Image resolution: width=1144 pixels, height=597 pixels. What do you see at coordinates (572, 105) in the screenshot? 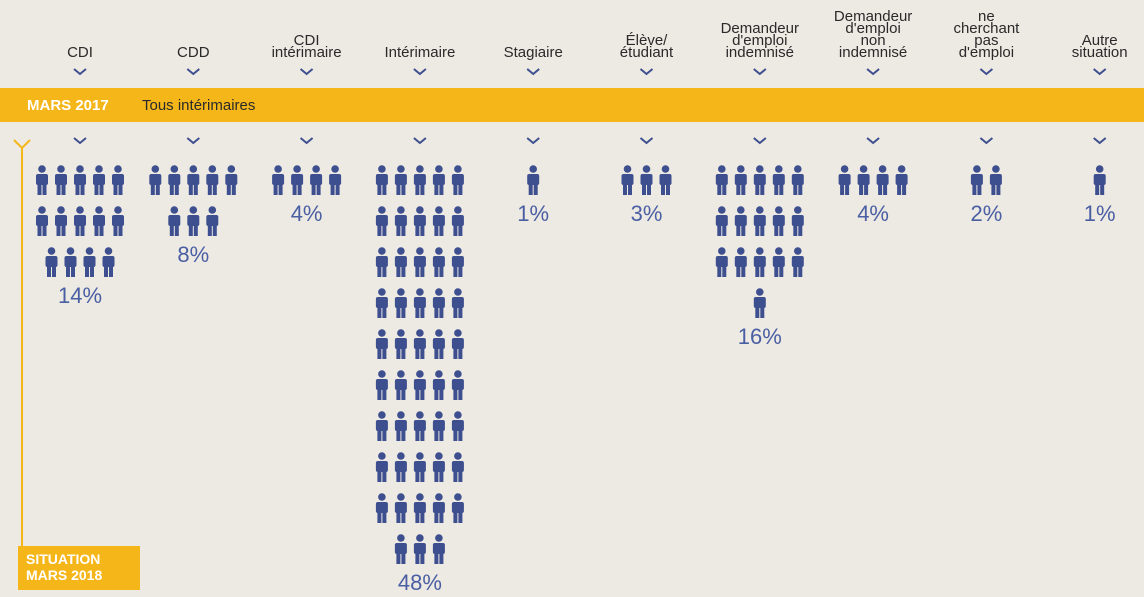
I see `banner: MARS 2017 Tous intérimaires` at bounding box center [572, 105].